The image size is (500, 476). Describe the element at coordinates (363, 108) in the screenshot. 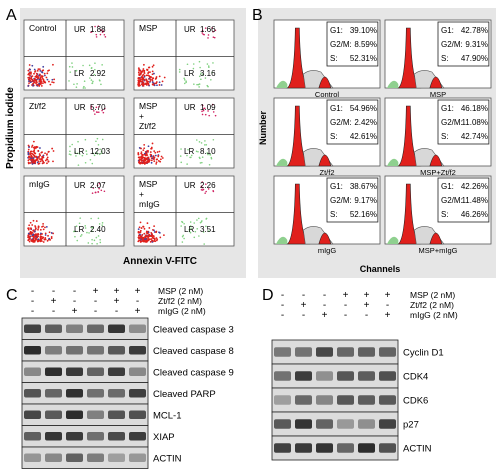

I see `phase-value: 54.96%` at that location.